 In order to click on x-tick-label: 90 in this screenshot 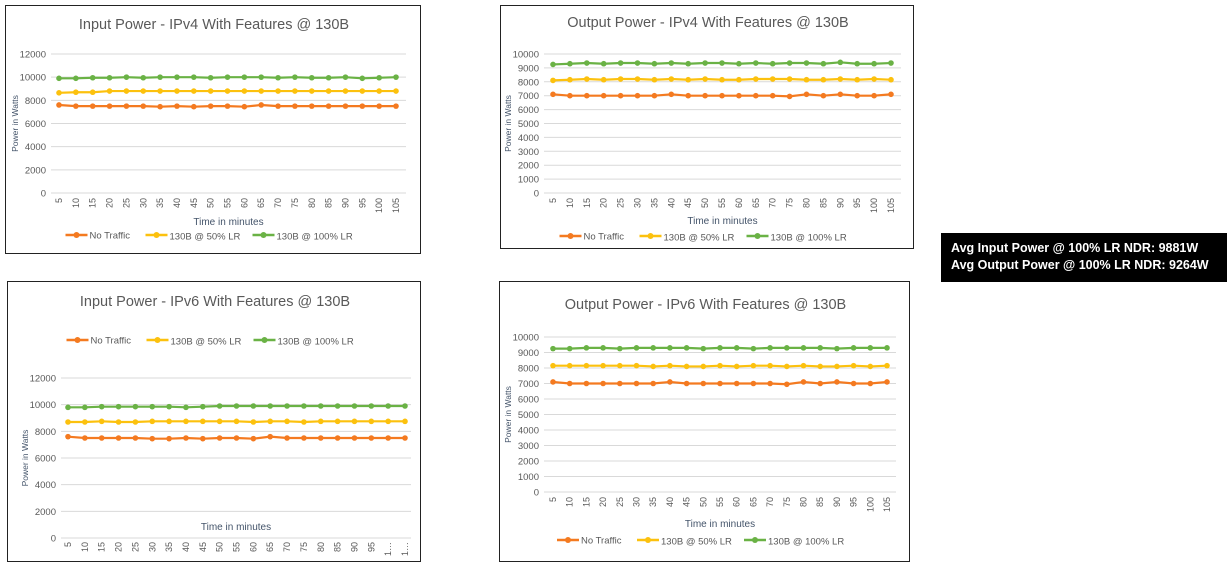, I will do `click(837, 502)`.